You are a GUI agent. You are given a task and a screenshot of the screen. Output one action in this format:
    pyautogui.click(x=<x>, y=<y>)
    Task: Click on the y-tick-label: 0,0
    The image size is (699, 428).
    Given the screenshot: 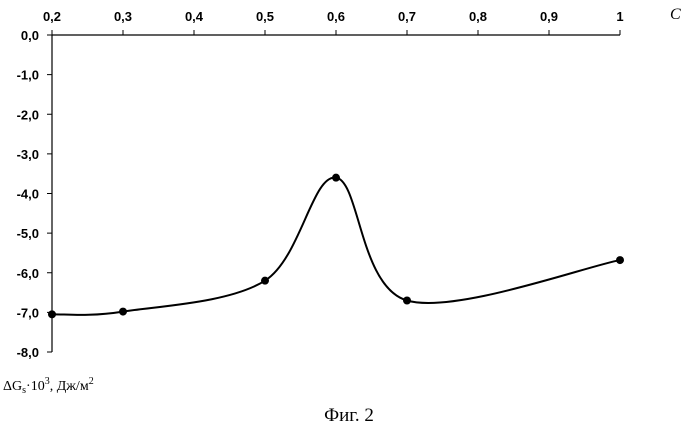 What is the action you would take?
    pyautogui.click(x=30, y=35)
    